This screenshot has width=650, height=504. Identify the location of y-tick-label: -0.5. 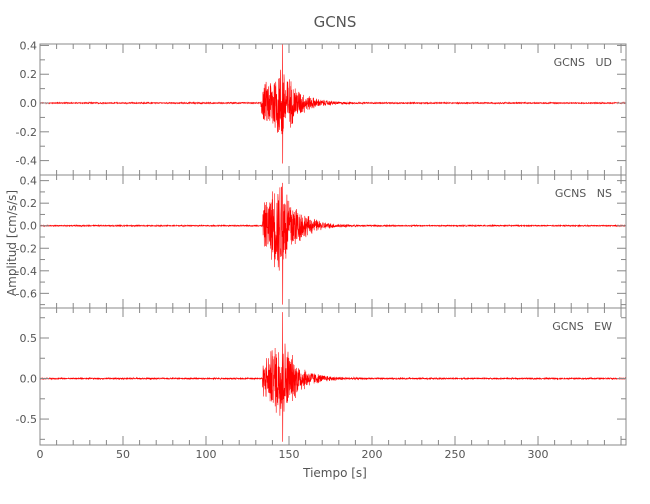
(26, 419).